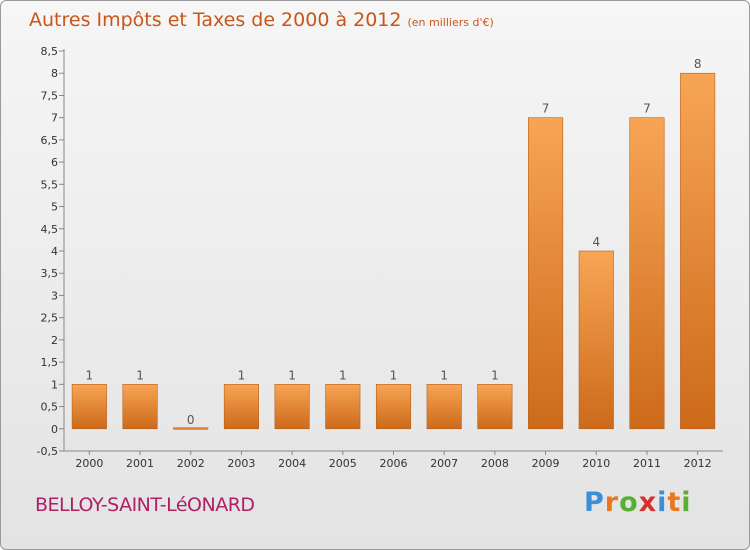 Image resolution: width=750 pixels, height=550 pixels. Describe the element at coordinates (54, 162) in the screenshot. I see `y-tick-label: 6` at that location.